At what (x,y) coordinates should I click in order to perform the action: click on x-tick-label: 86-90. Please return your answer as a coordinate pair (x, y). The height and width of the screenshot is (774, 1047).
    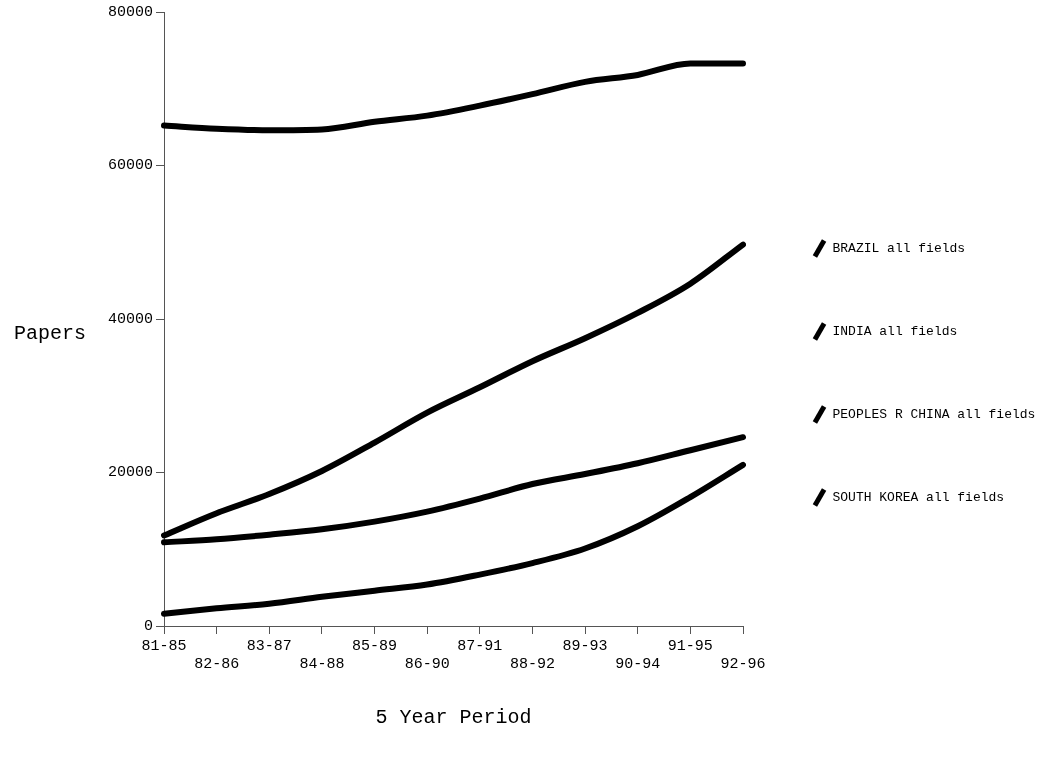
    Looking at the image, I should click on (427, 664).